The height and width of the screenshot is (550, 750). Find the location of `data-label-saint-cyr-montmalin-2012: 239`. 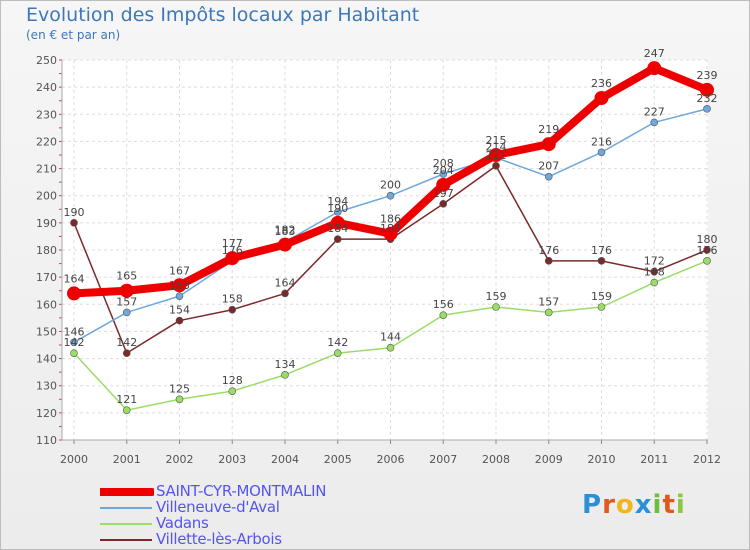

data-label-saint-cyr-montmalin-2012: 239 is located at coordinates (707, 75).